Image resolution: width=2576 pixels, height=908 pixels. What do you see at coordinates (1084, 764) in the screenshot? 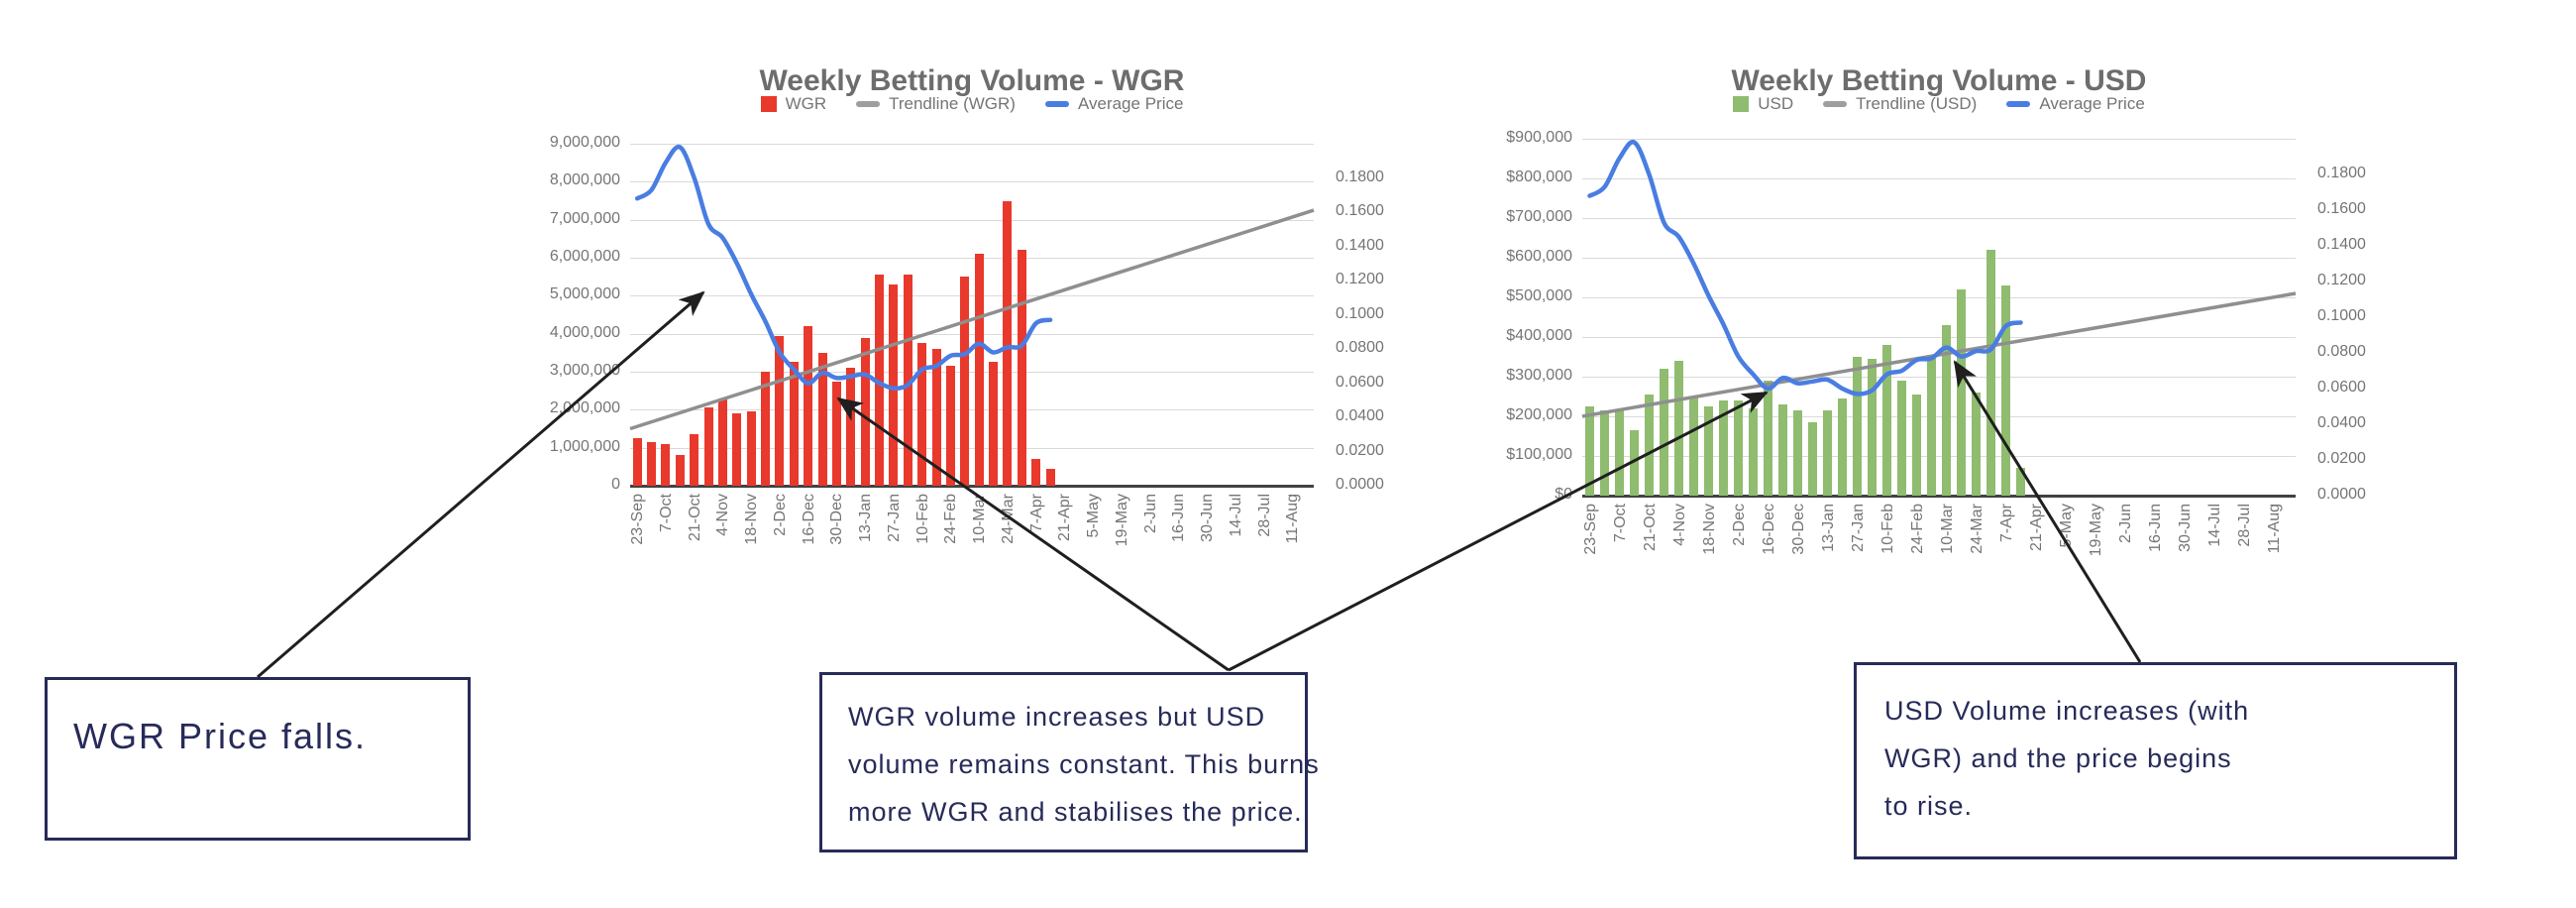
I see `callout-text: volume remains constant. This burns` at bounding box center [1084, 764].